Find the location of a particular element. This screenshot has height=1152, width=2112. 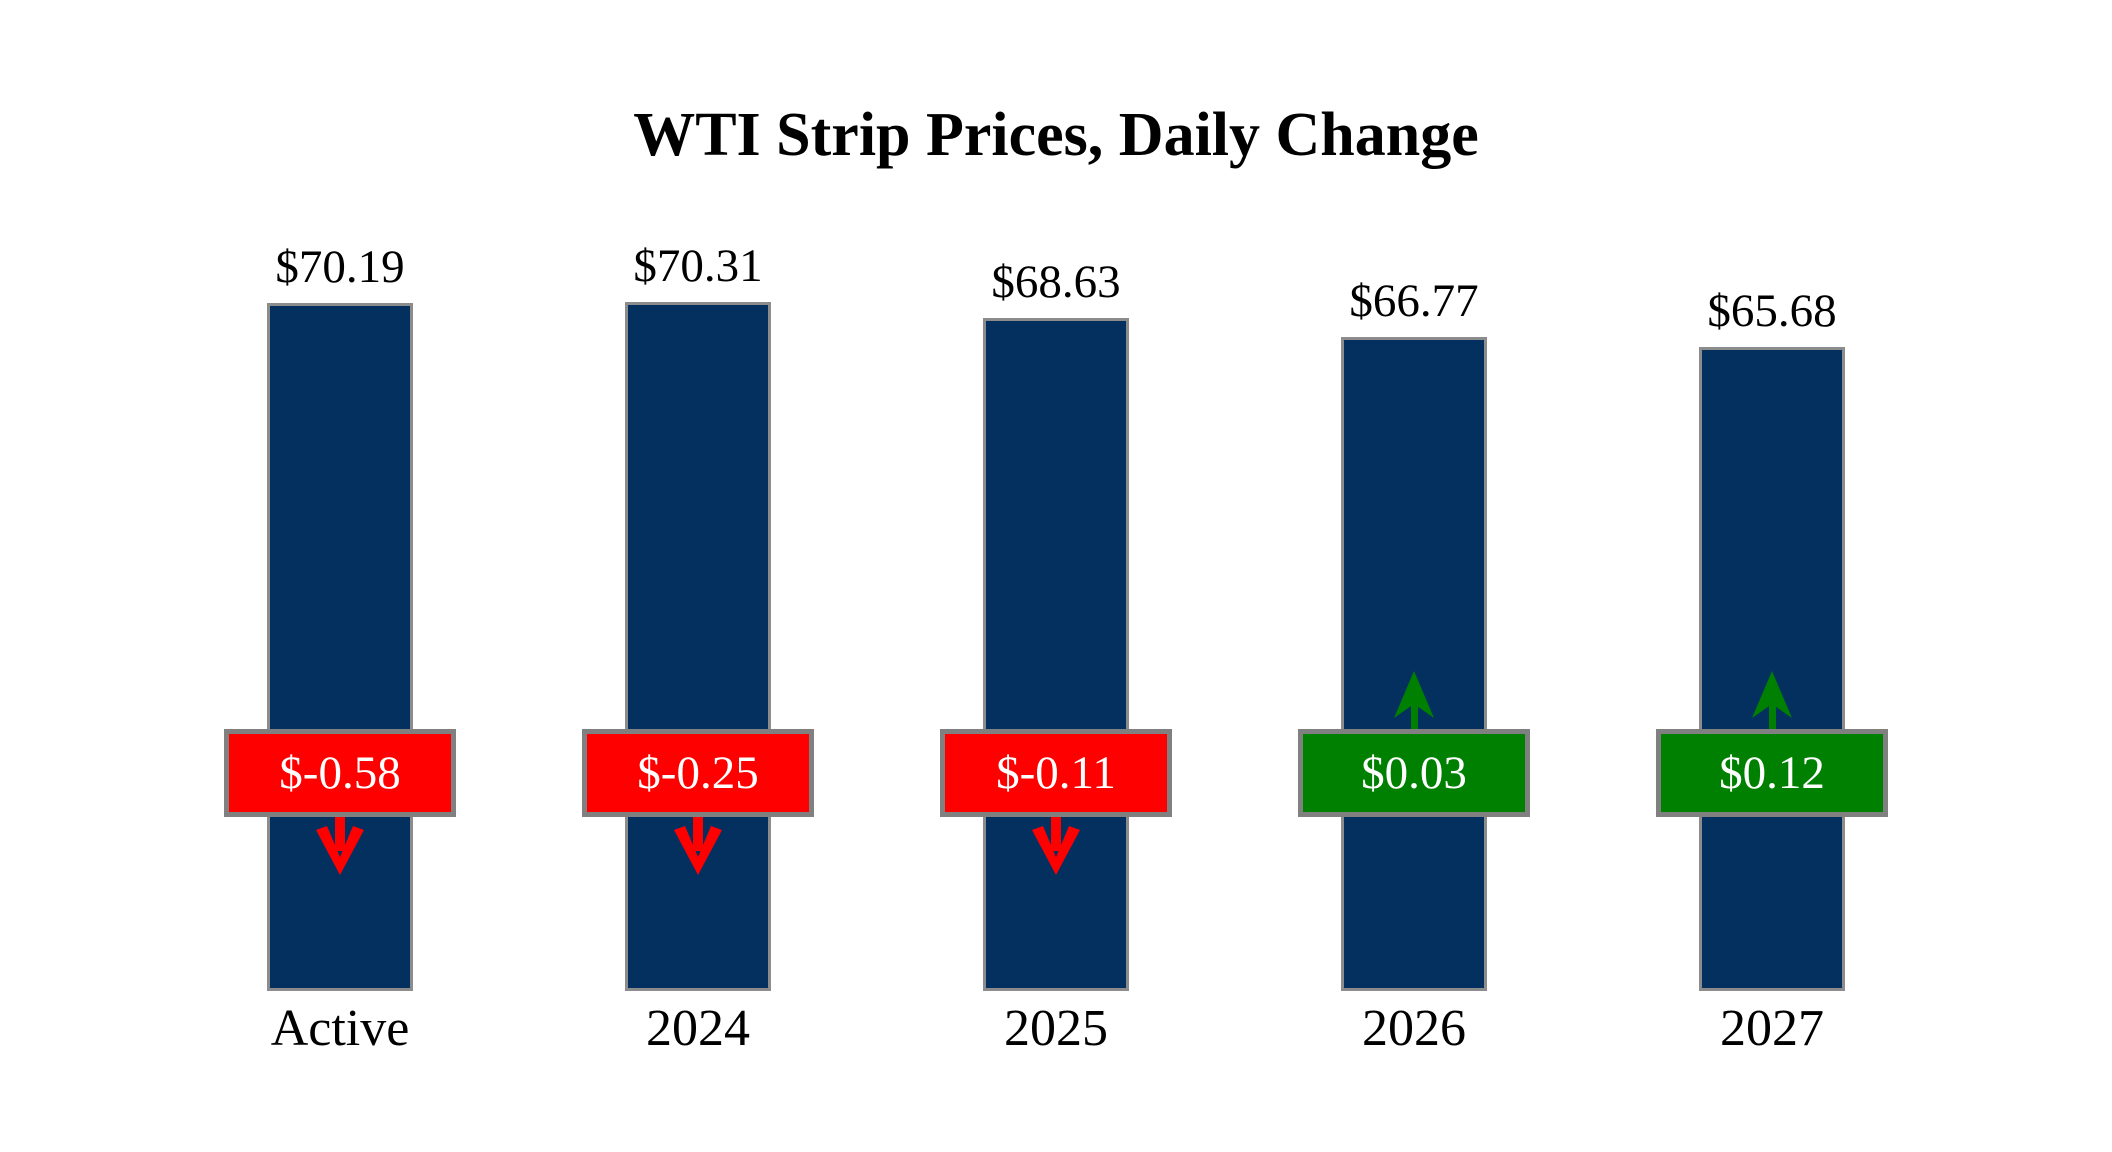

category-label: 2027 is located at coordinates (1772, 1028).